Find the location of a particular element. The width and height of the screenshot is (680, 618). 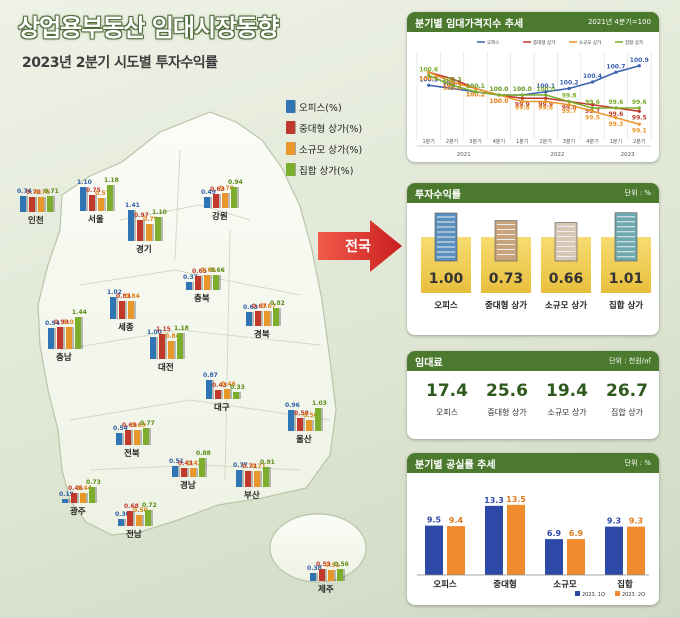

legend-swatch is located at coordinates (577, 593).